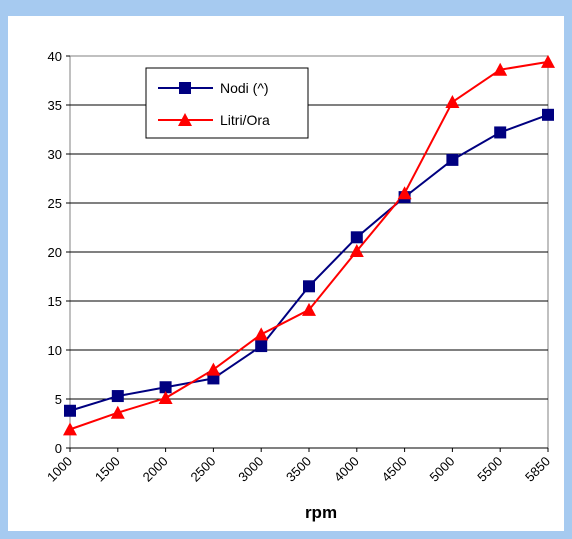  Describe the element at coordinates (441, 469) in the screenshot. I see `x-tick-label: 5000` at that location.